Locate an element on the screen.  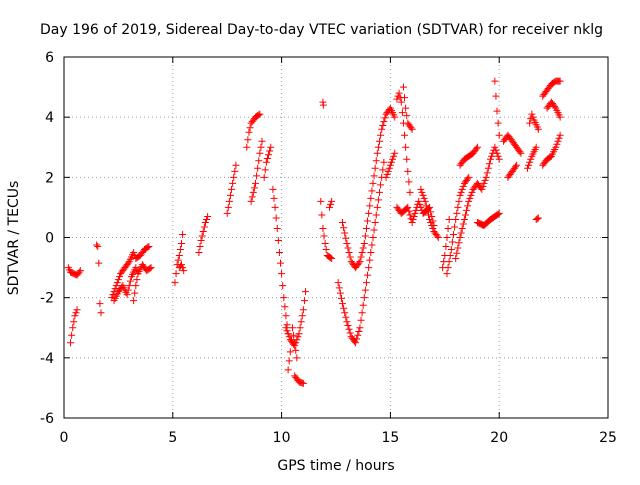
y-tick-label: 0 is located at coordinates (49, 239).